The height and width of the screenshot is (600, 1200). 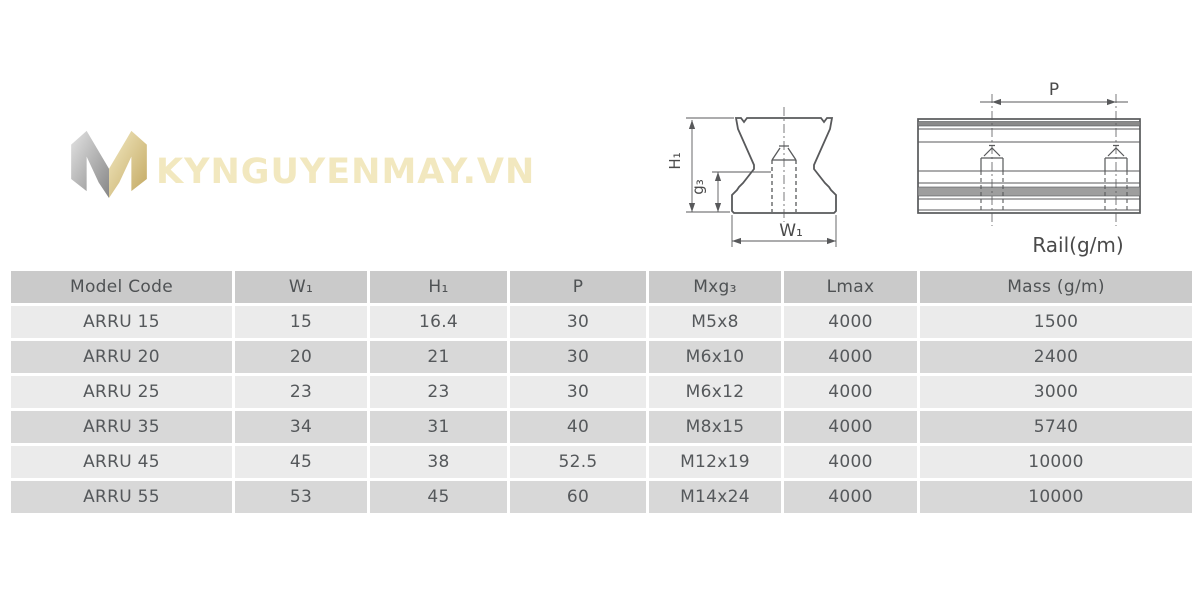 What do you see at coordinates (1056, 287) in the screenshot?
I see `column-header-mass: Mass (g/m)` at bounding box center [1056, 287].